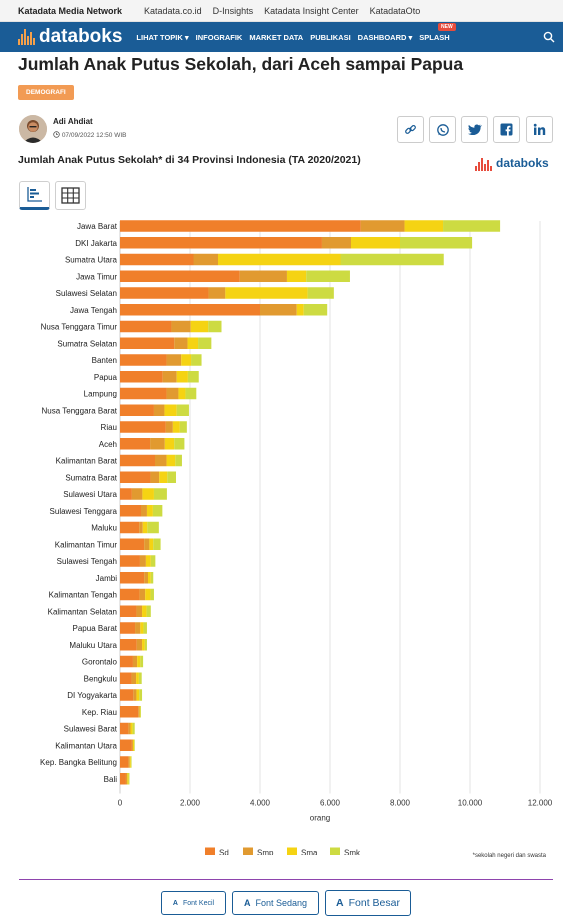  I want to click on table-view-button, so click(70, 195).